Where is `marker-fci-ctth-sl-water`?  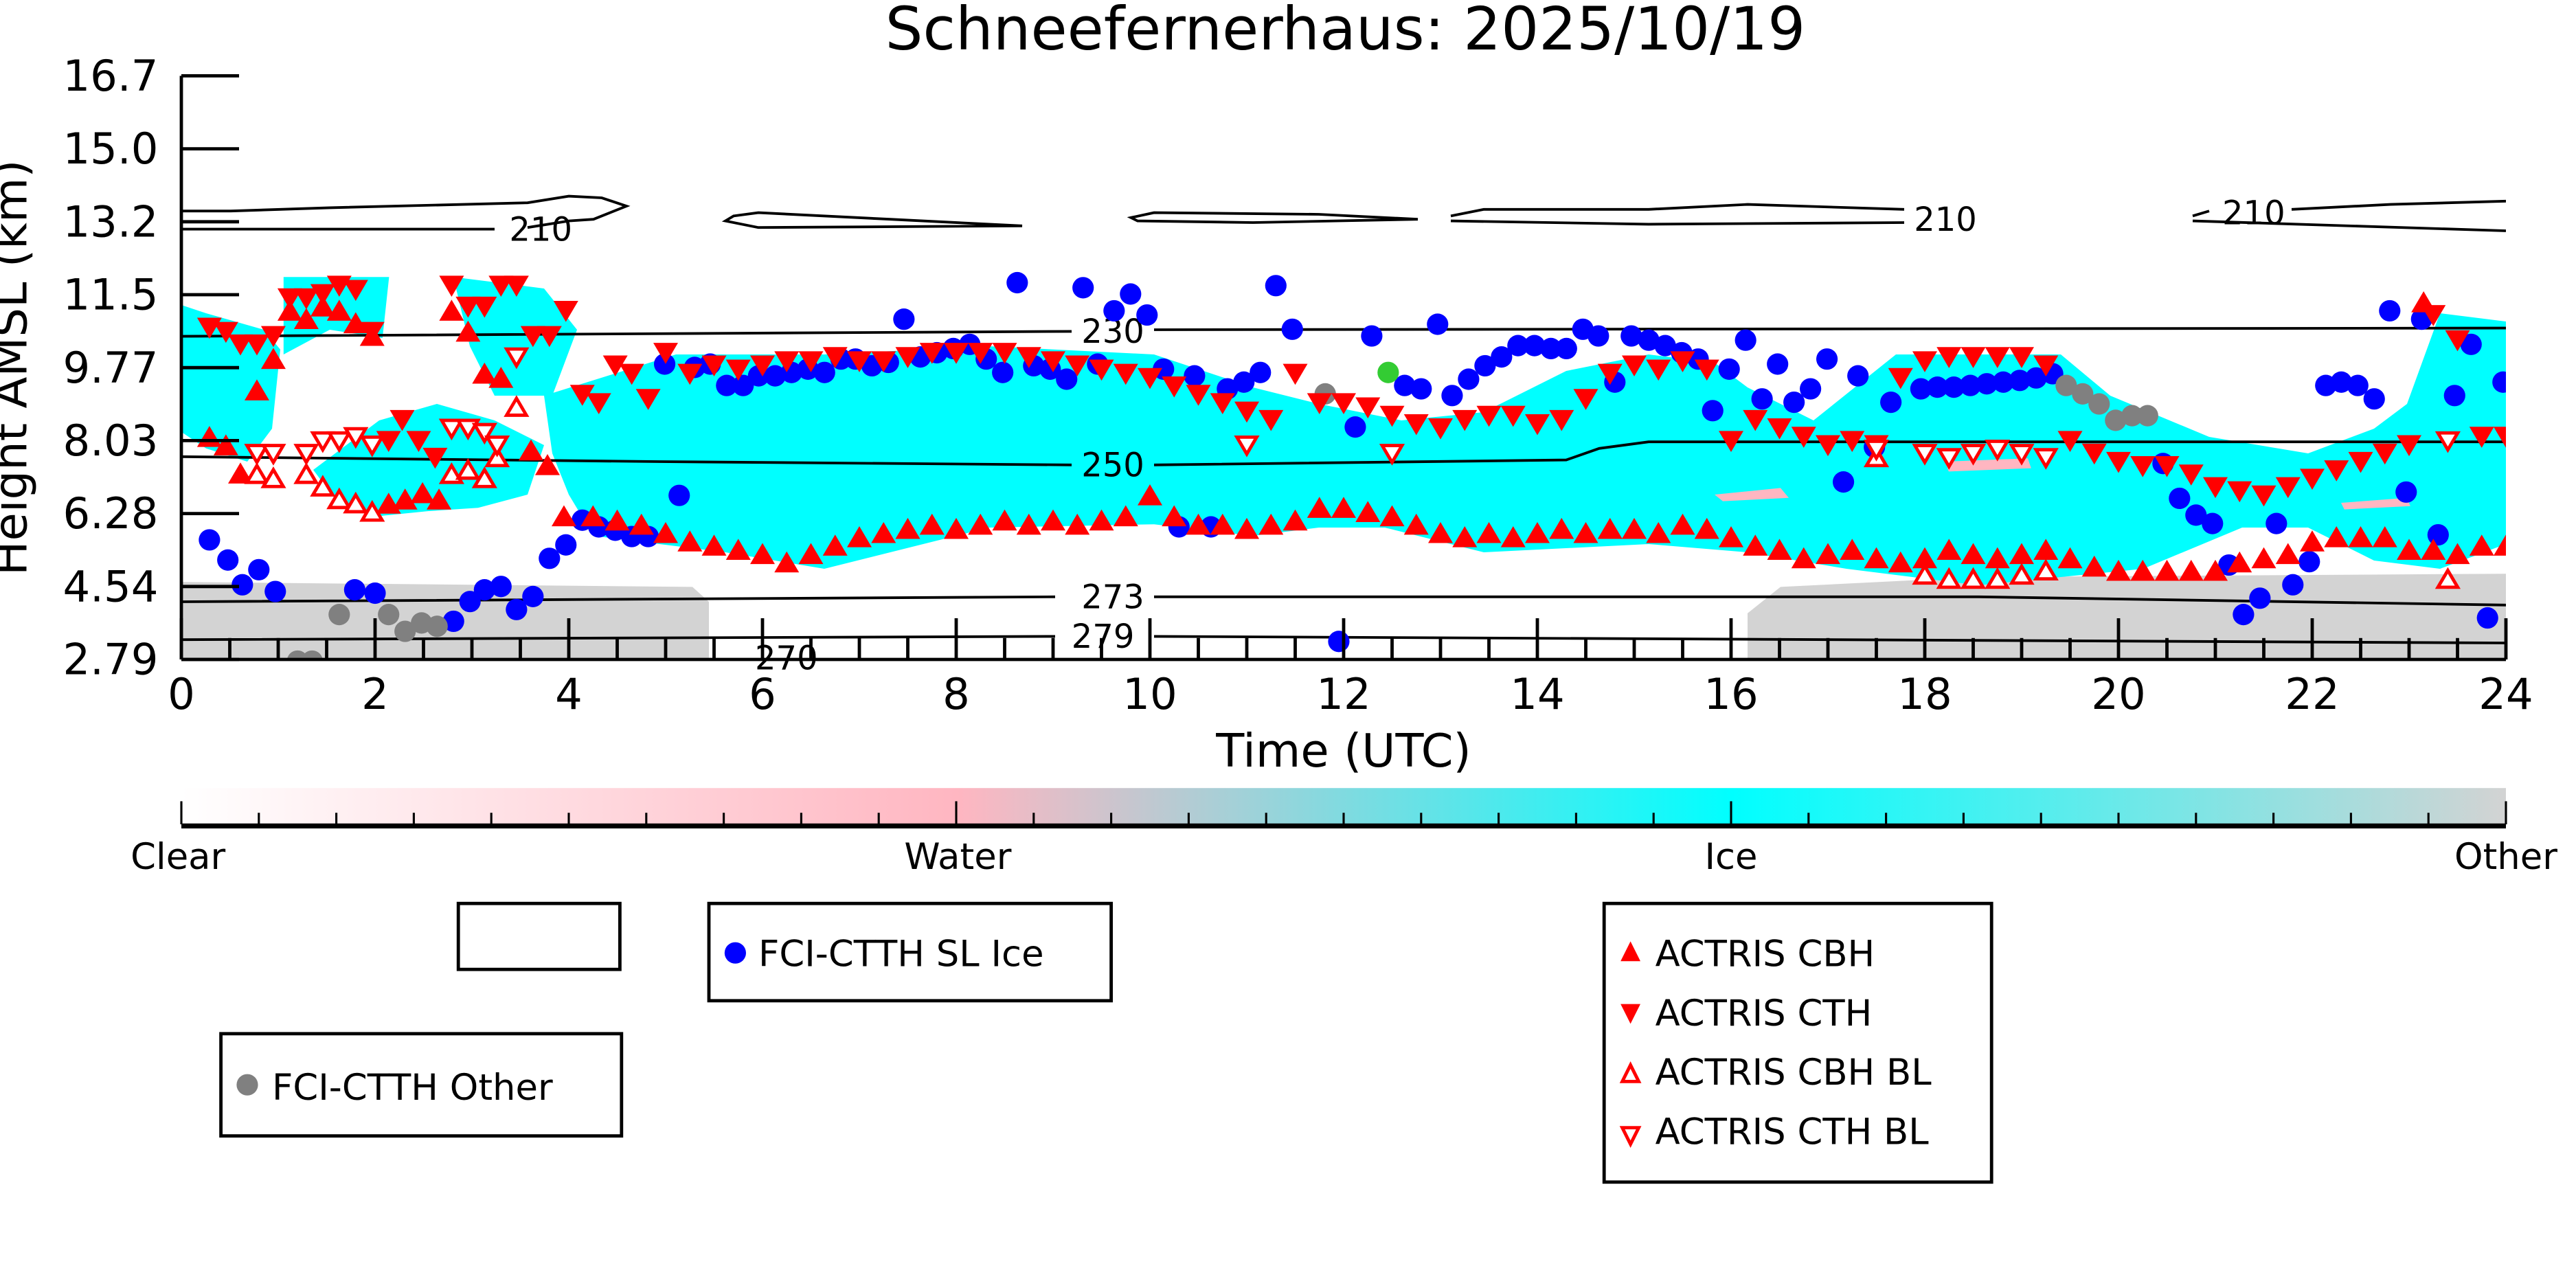
marker-fci-ctth-sl-water is located at coordinates (1388, 372).